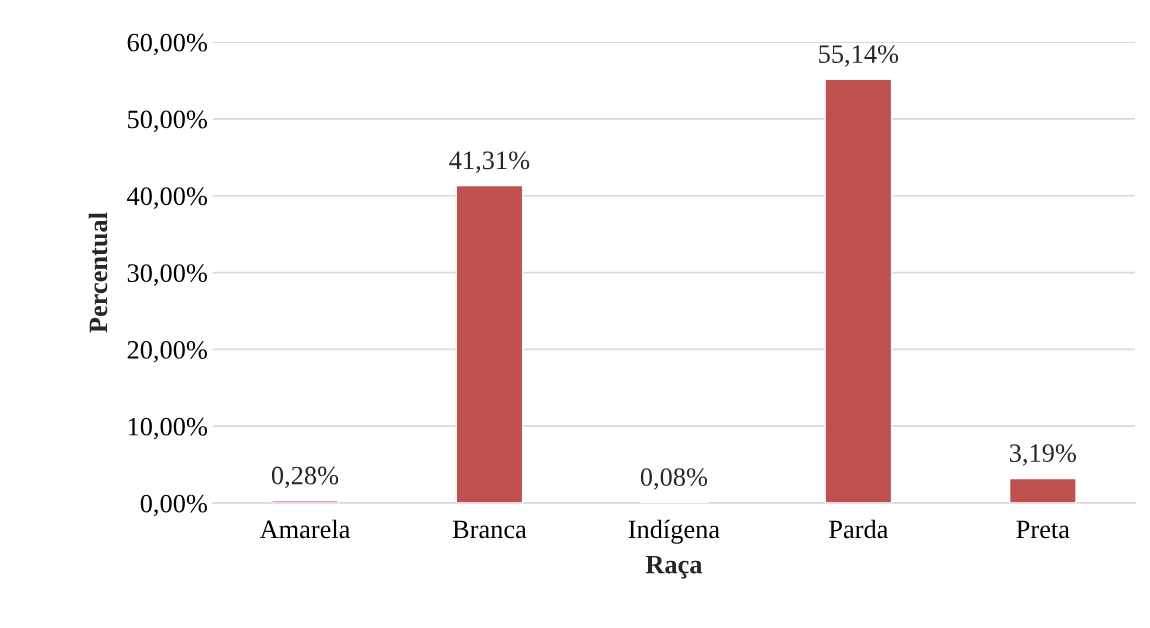 This screenshot has width=1150, height=628. I want to click on data-label: 0,08%, so click(674, 479).